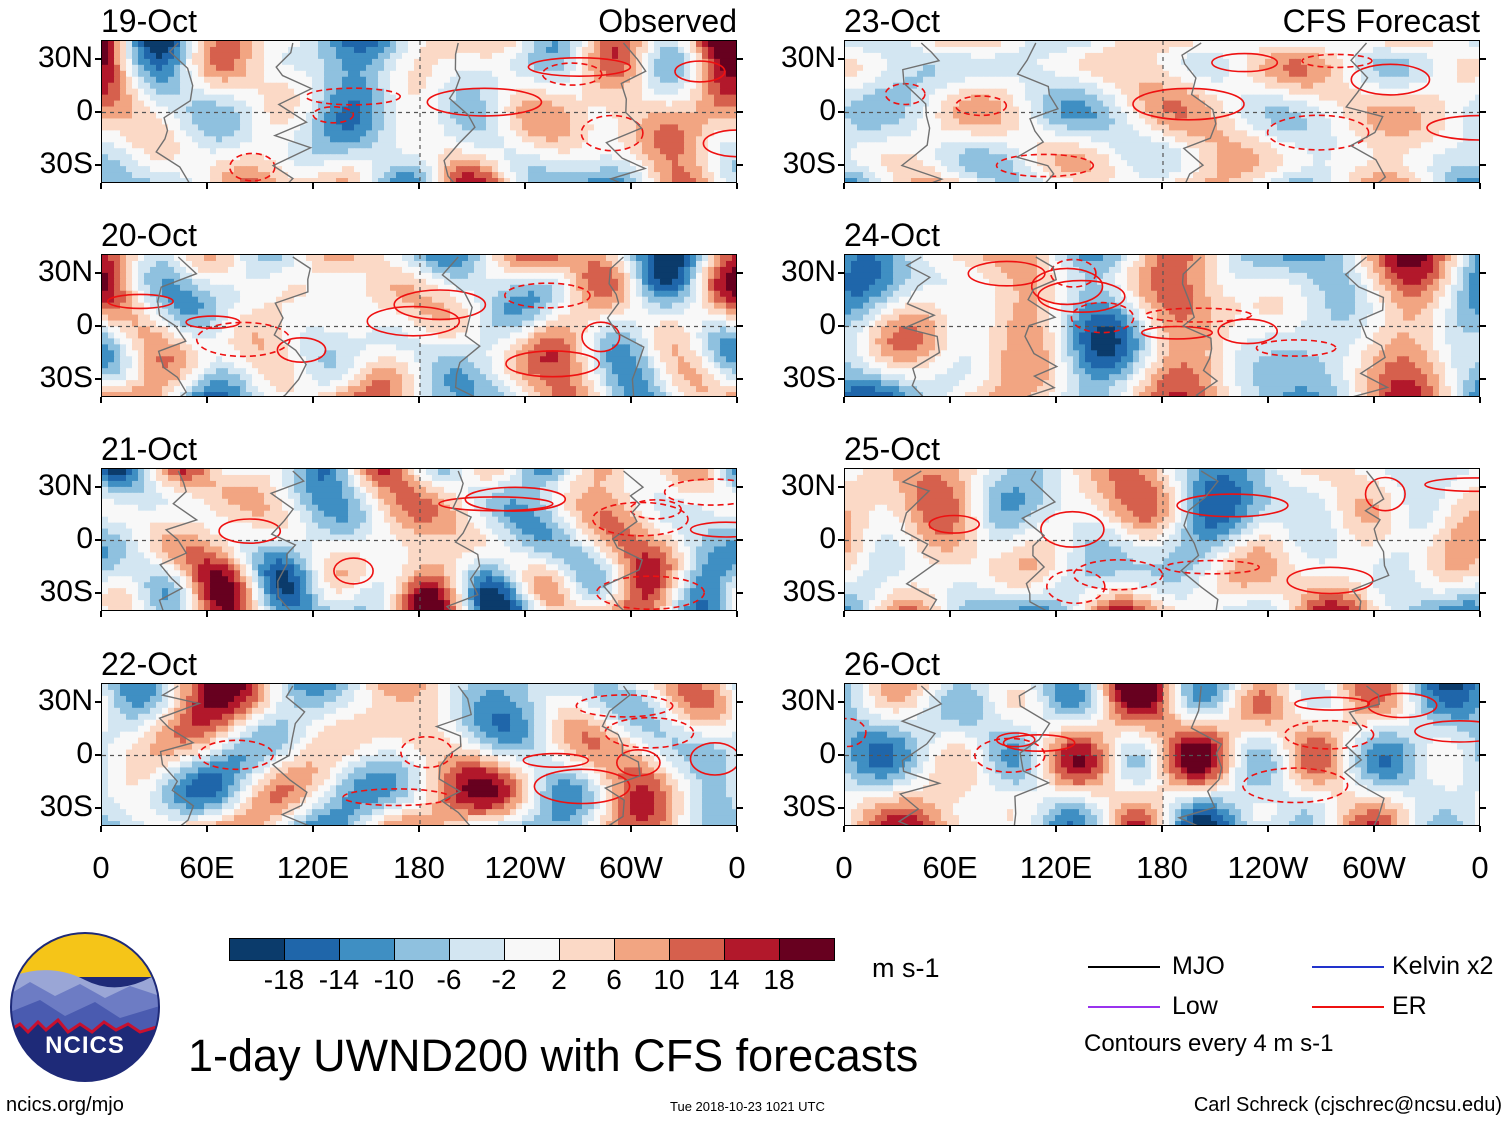  Describe the element at coordinates (1162, 21) in the screenshot. I see `panel-source-label: CFS Forecast` at that location.